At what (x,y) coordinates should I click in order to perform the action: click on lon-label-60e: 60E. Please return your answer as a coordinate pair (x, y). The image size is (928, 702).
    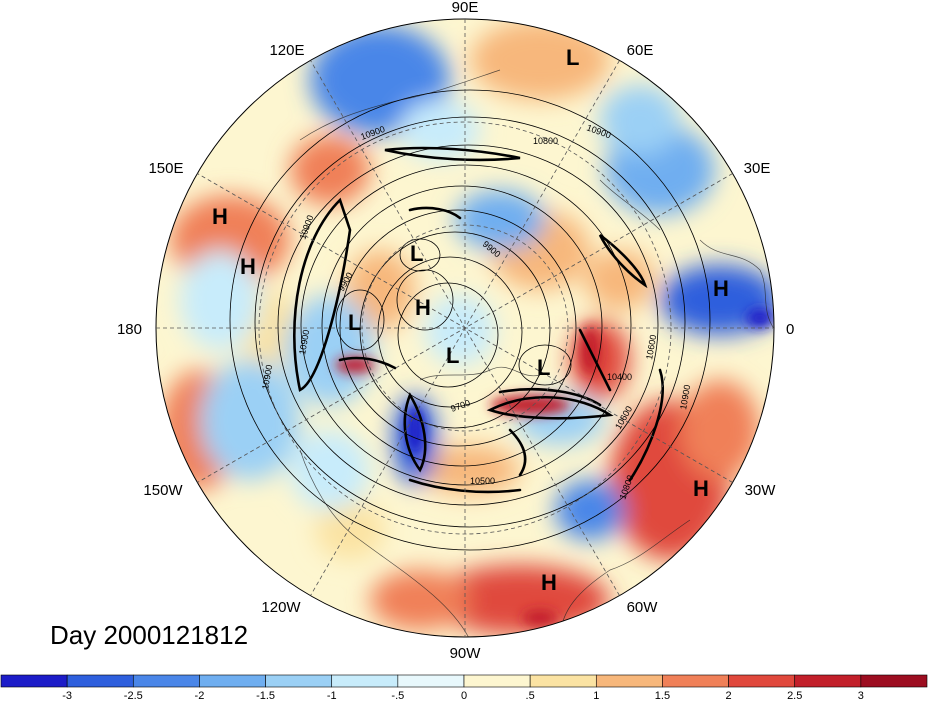
    Looking at the image, I should click on (640, 50).